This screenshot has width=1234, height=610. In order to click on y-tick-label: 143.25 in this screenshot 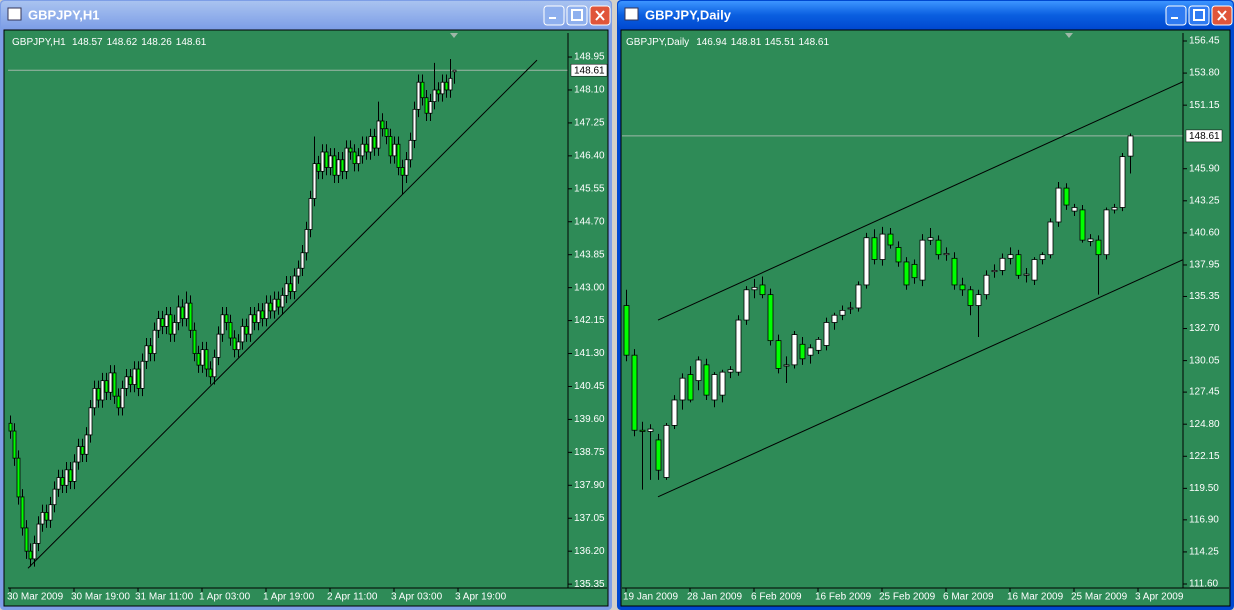, I will do `click(1204, 200)`.